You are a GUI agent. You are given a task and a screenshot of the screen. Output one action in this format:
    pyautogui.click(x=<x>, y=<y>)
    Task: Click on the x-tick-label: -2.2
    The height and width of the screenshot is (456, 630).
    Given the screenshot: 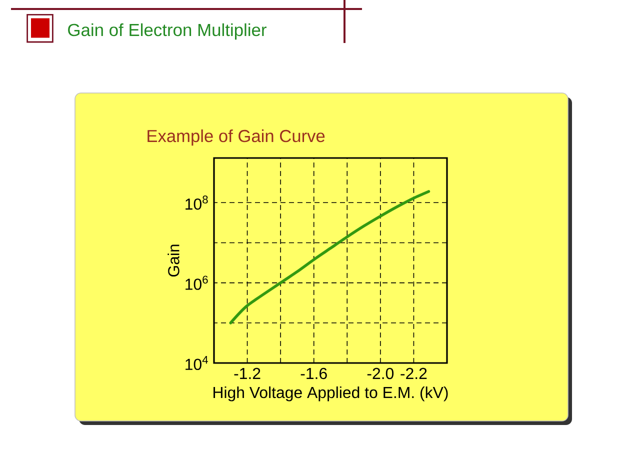 What is the action you would take?
    pyautogui.click(x=413, y=373)
    